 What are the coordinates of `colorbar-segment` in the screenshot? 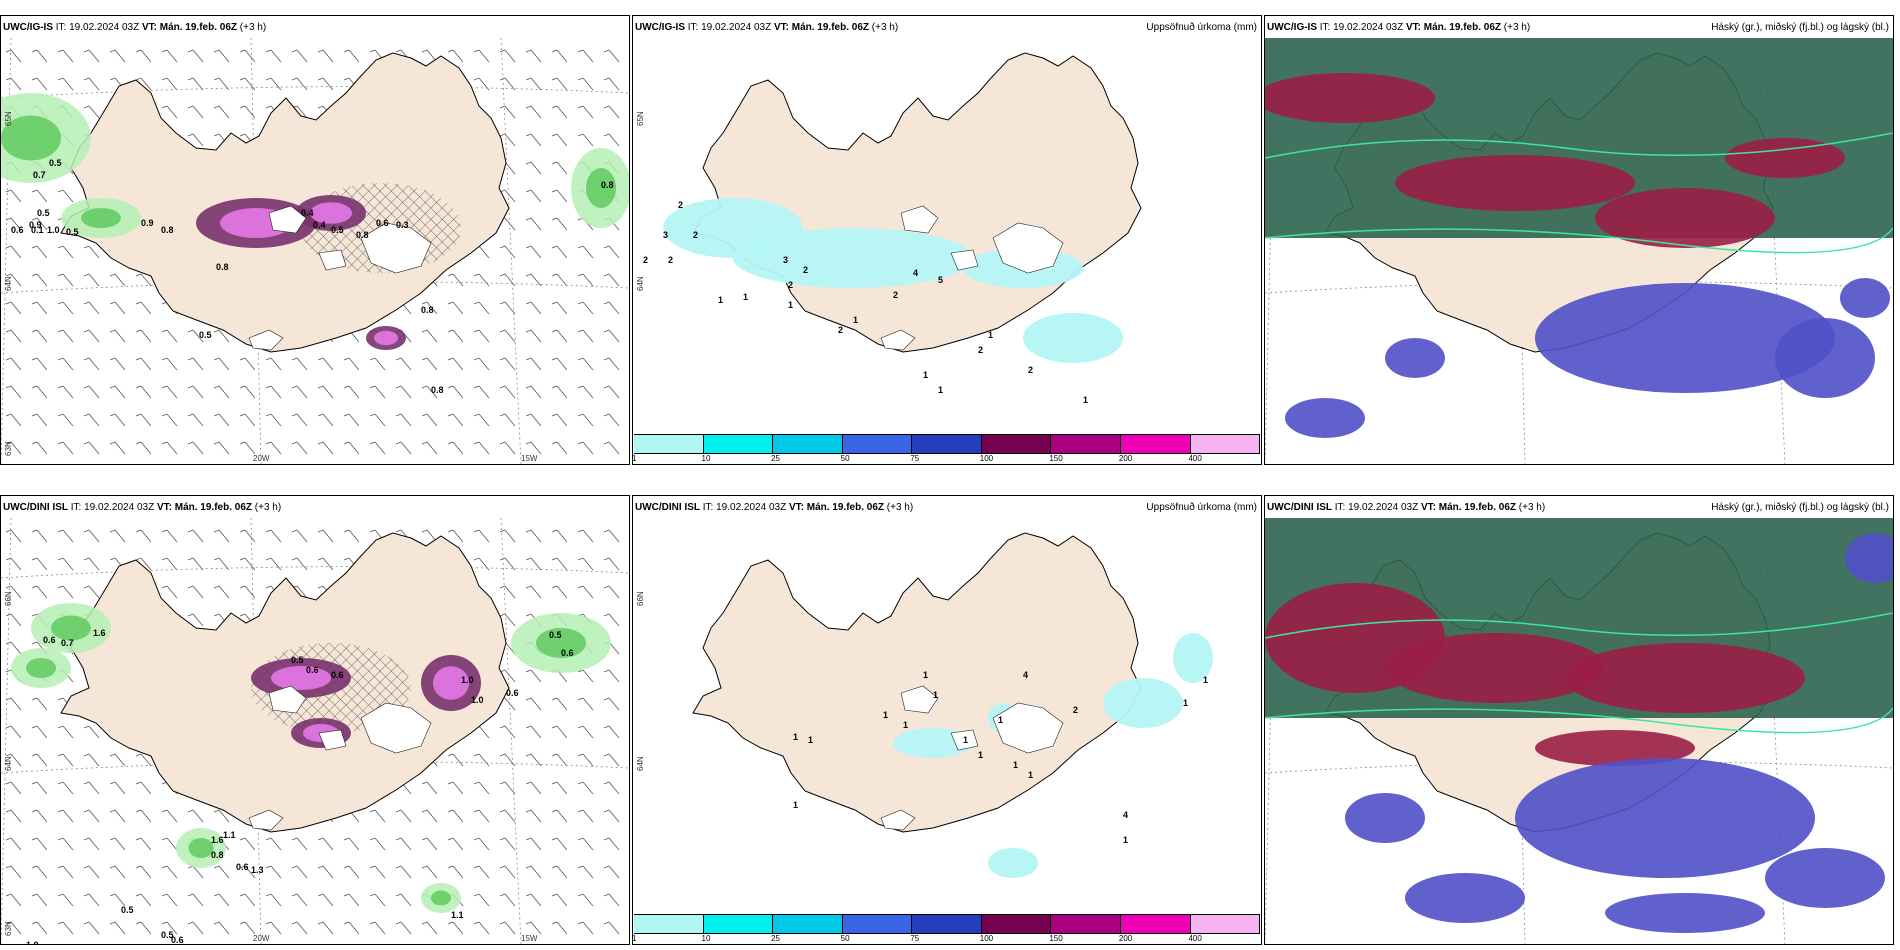 It's located at (1016, 444).